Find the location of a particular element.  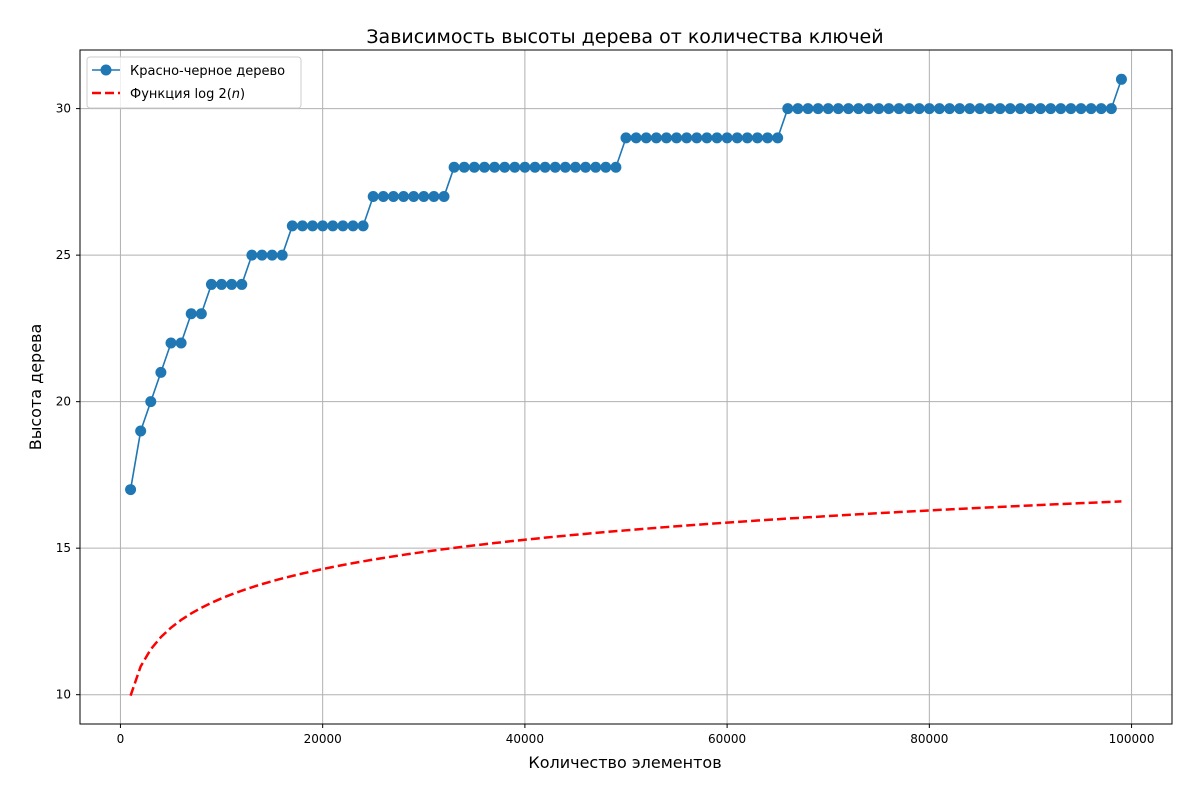

legend-box is located at coordinates (194, 82).